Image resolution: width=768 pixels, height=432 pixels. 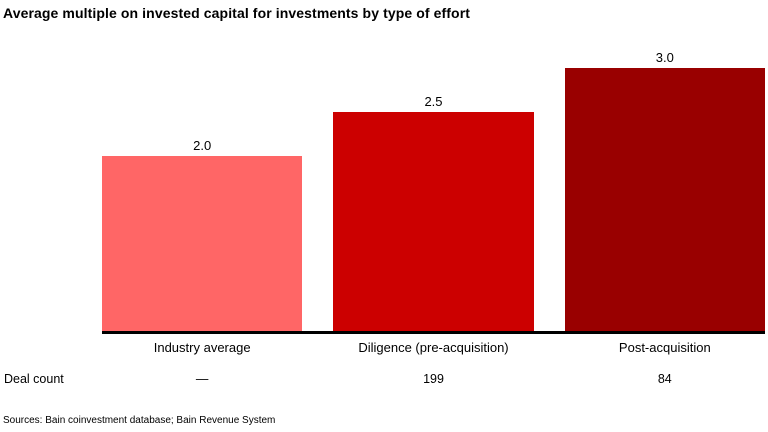 I want to click on deal-count-value: 84, so click(x=664, y=379).